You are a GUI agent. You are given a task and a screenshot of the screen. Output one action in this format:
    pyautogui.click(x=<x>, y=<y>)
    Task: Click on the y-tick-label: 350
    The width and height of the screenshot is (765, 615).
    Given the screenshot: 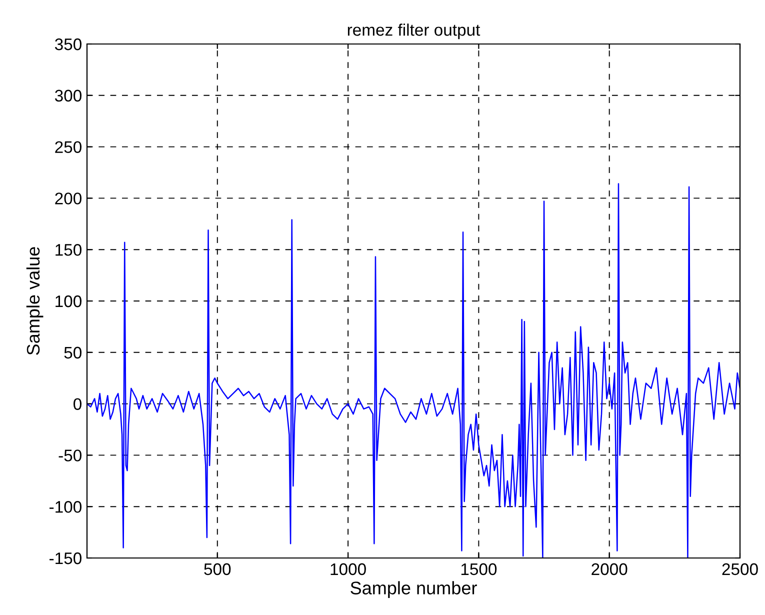 What is the action you would take?
    pyautogui.click(x=68, y=44)
    